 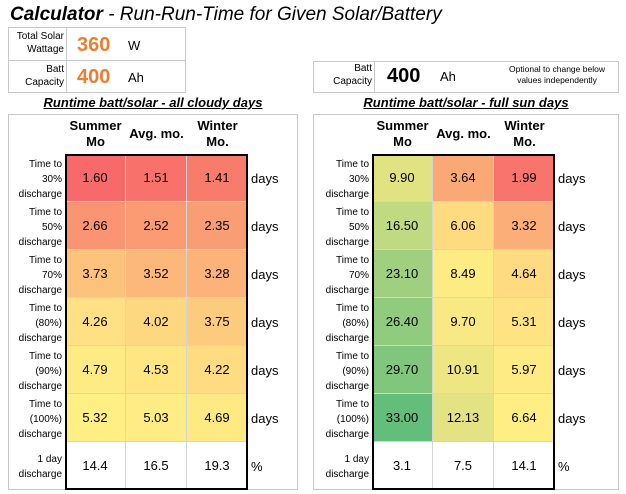 What do you see at coordinates (95, 418) in the screenshot?
I see `left-value-cell: 5.32` at bounding box center [95, 418].